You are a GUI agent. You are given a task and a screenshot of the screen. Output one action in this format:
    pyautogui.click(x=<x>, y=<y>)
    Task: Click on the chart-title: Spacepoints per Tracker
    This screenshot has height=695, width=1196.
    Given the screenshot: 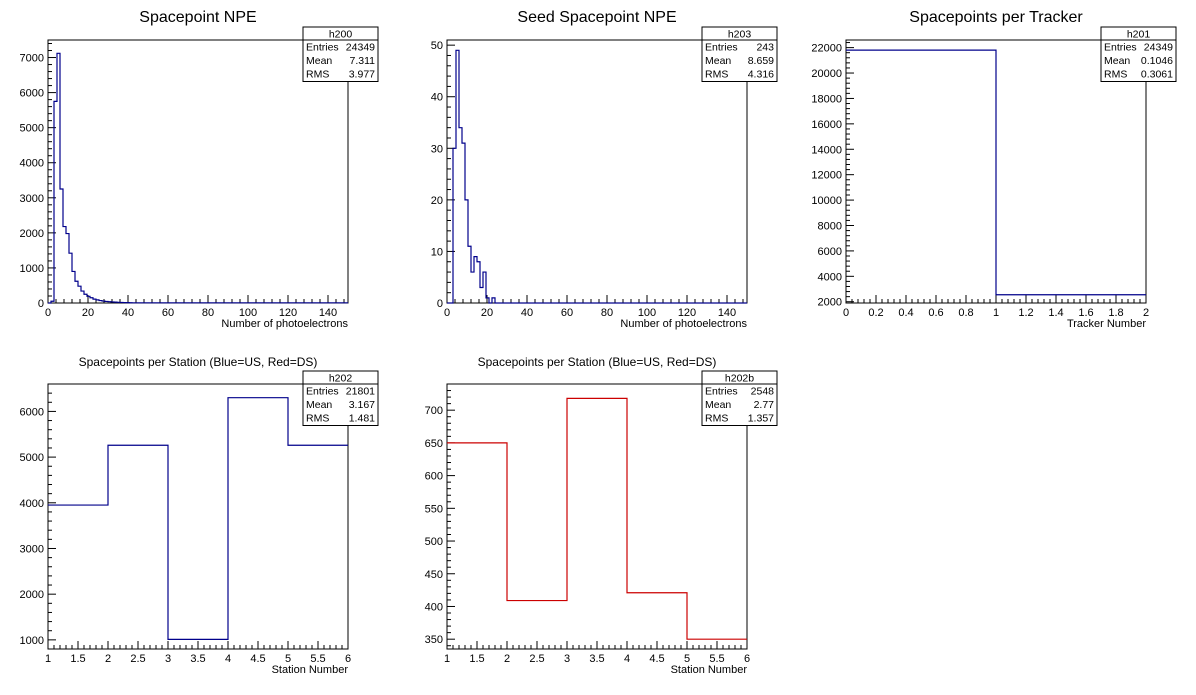 What is the action you would take?
    pyautogui.click(x=996, y=17)
    